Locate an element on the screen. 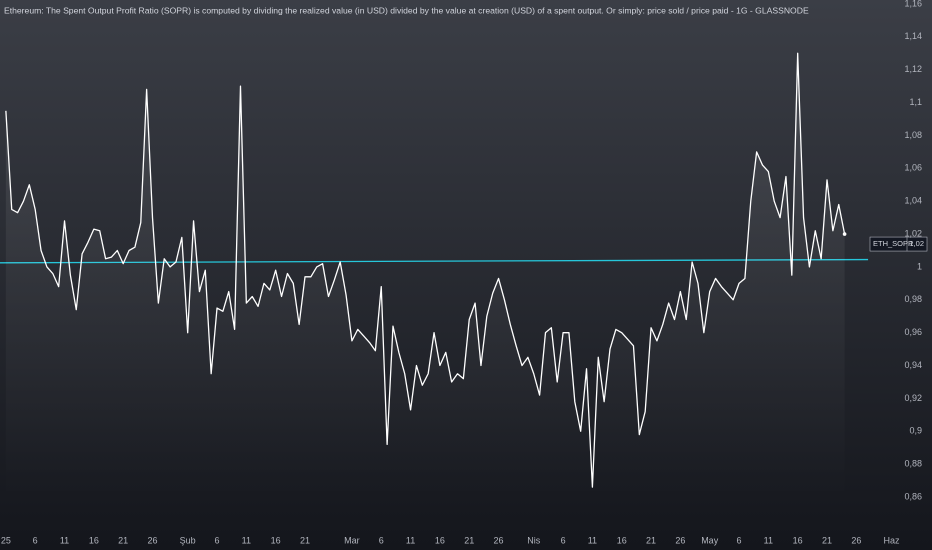 Image resolution: width=932 pixels, height=550 pixels. x-tick-label: Şub is located at coordinates (188, 540).